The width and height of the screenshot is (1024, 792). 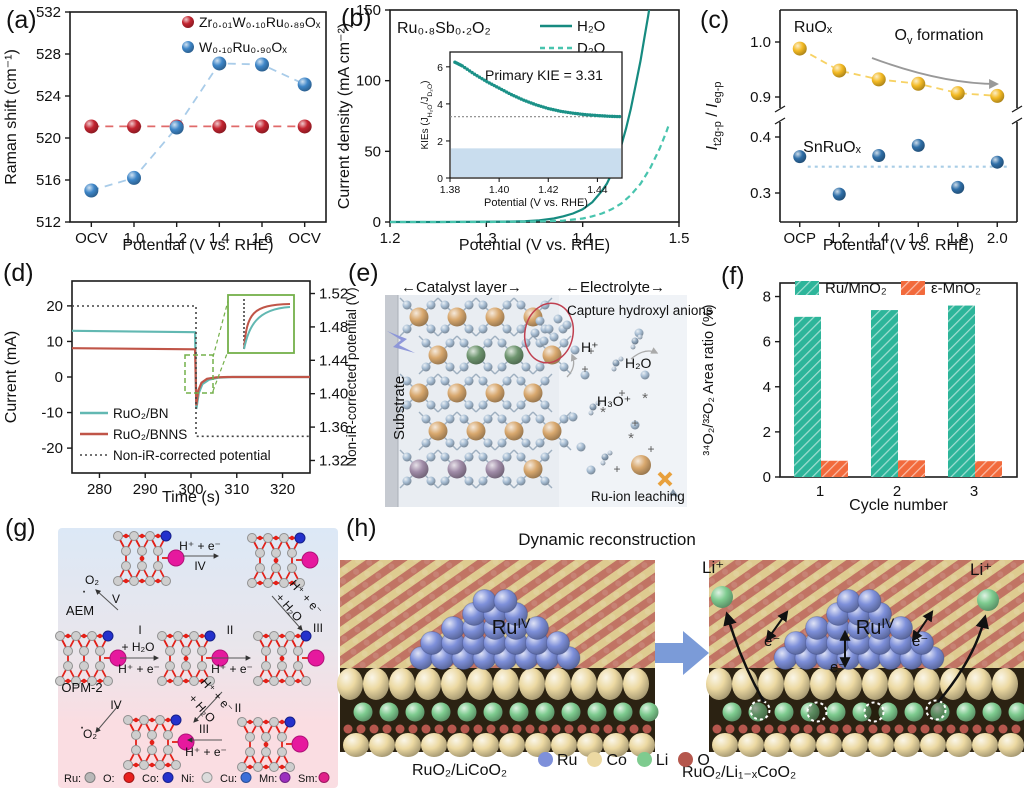 What do you see at coordinates (624, 761) in the screenshot?
I see `panel-h-legend: Ru Co Li O` at bounding box center [624, 761].